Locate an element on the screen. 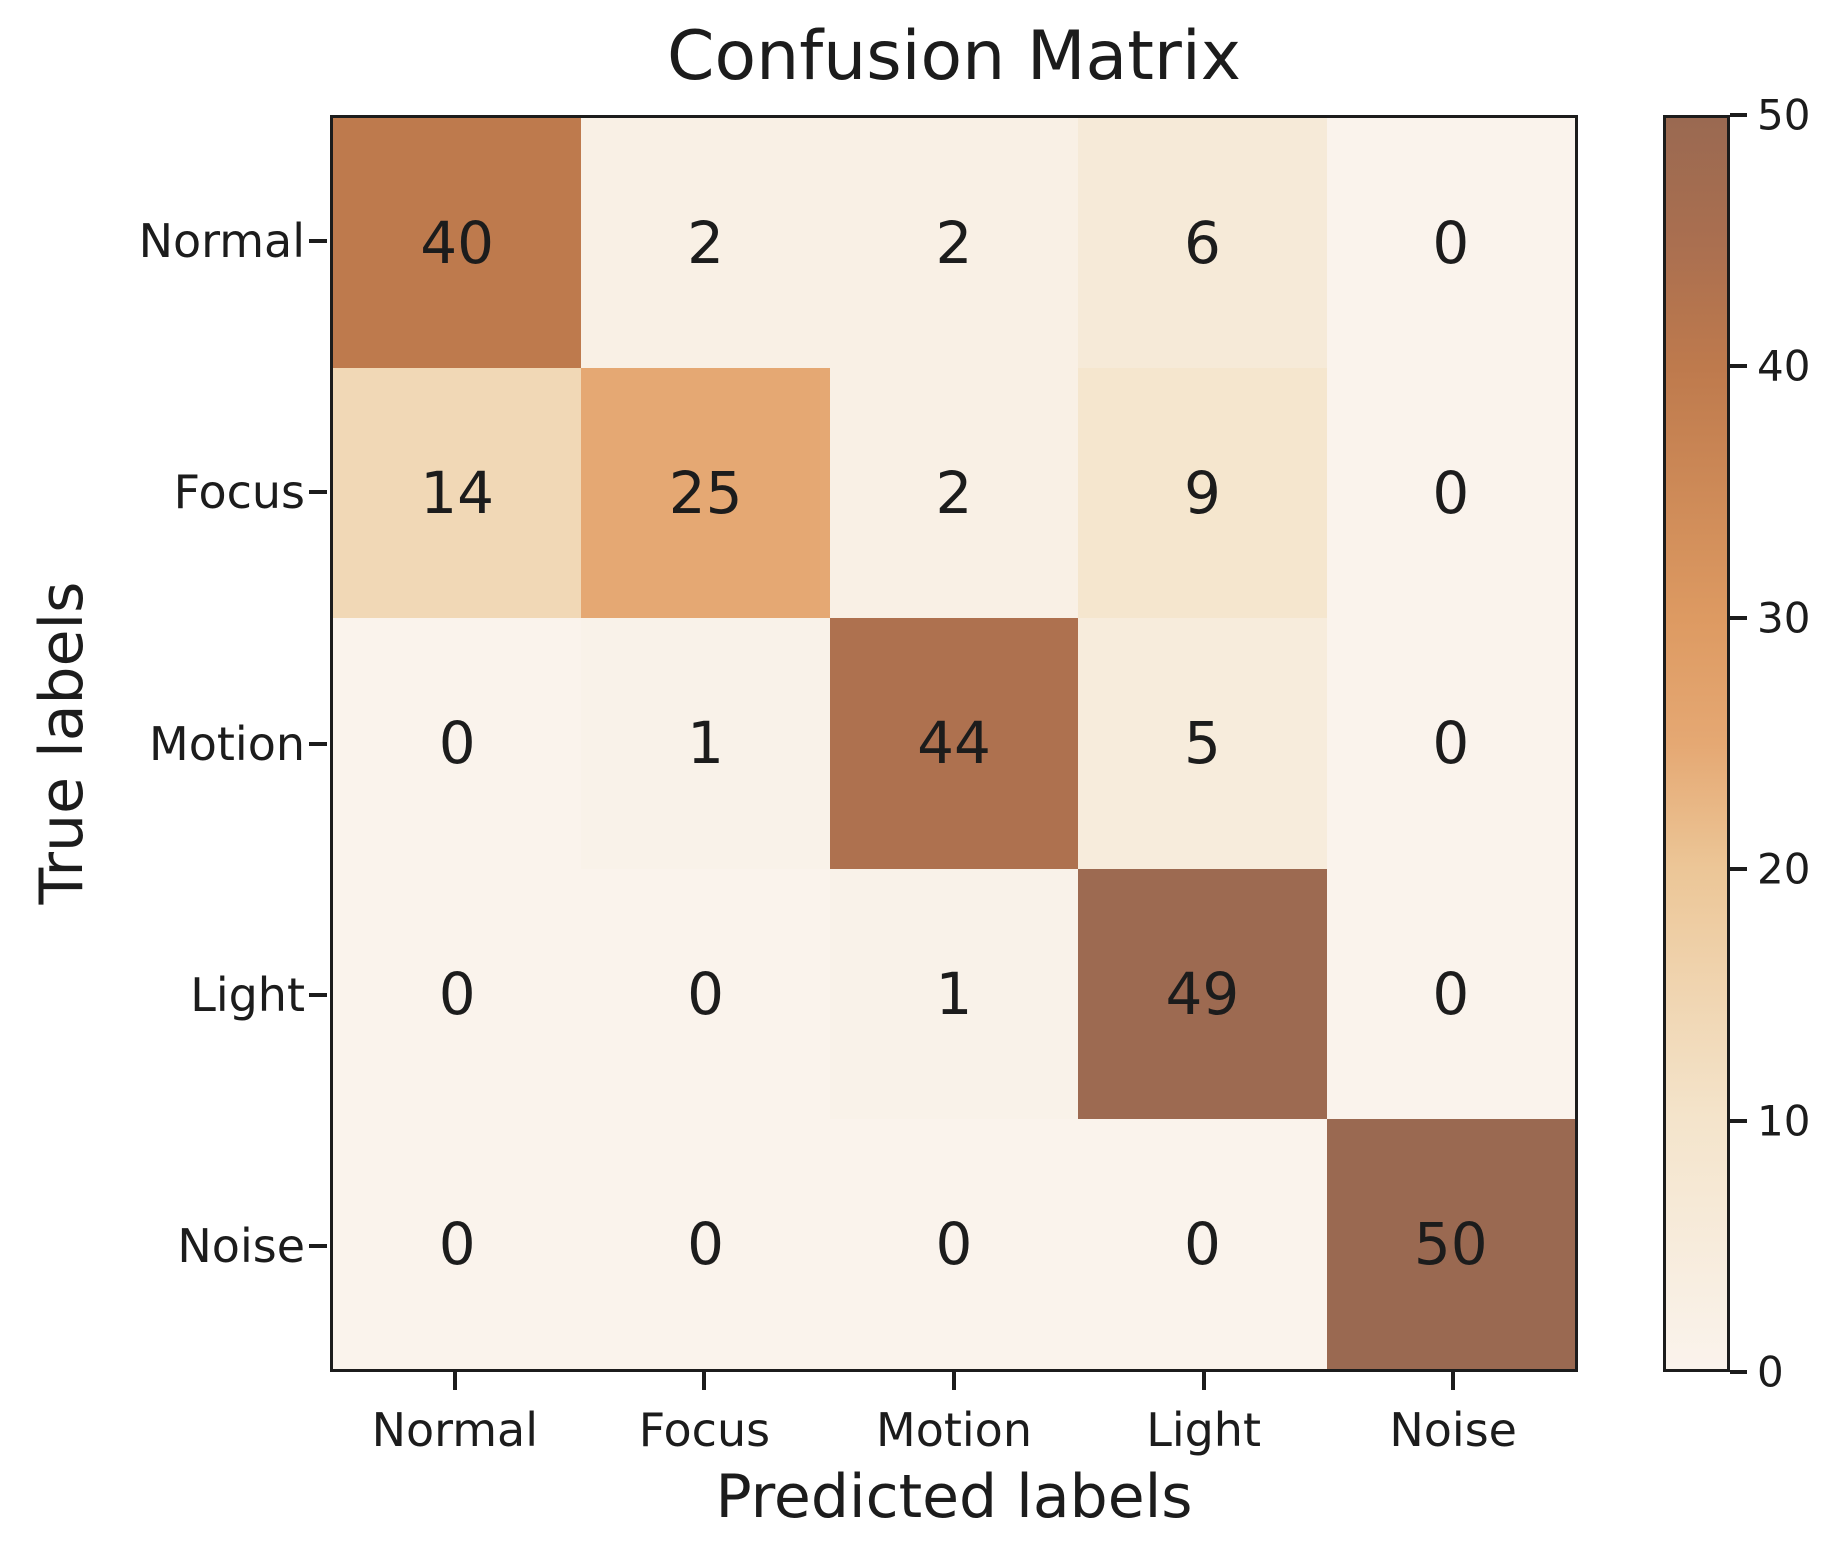 This screenshot has height=1551, width=1843. matrix-cell: 44 is located at coordinates (954, 743).